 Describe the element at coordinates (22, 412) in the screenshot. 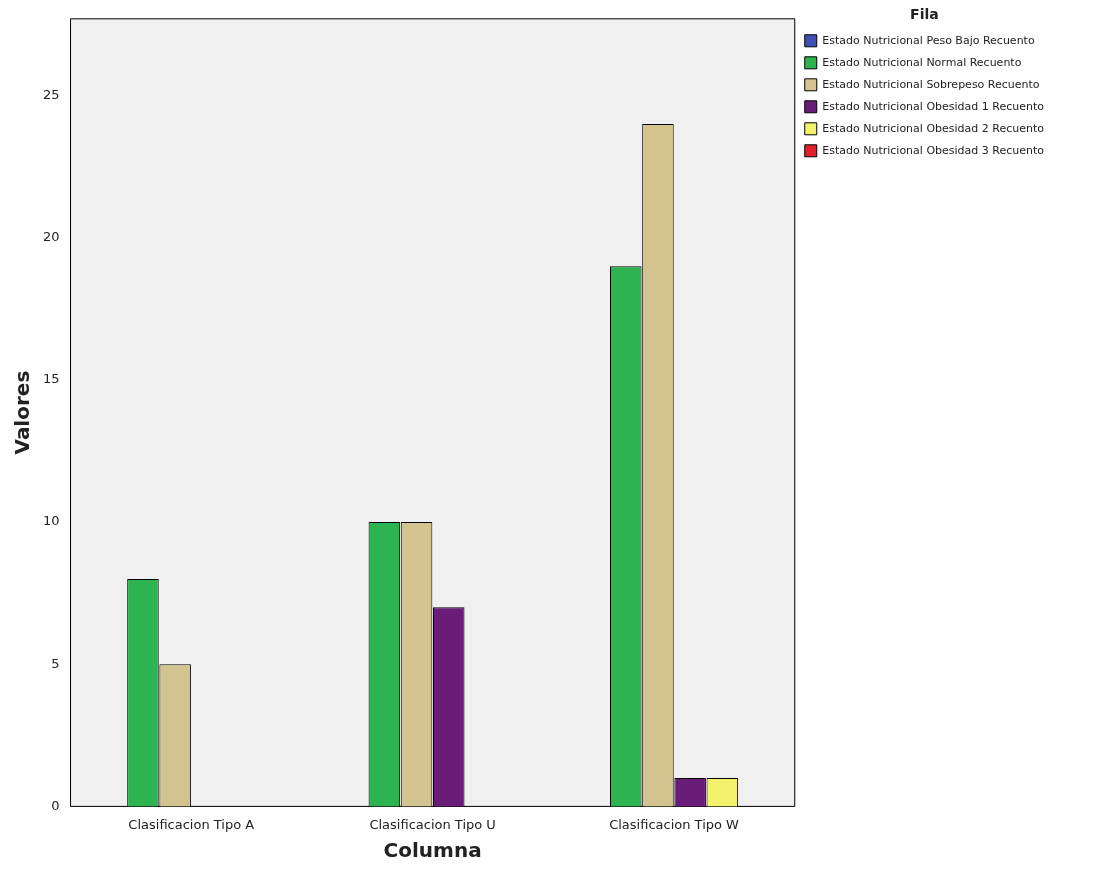

I see `y-axis-title: Valores` at that location.